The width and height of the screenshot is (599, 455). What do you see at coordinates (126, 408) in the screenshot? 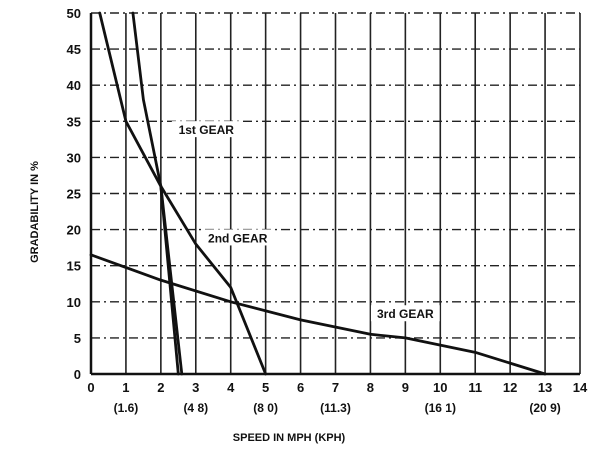
I see `kph-tick-label-1: (1.6)` at bounding box center [126, 408].